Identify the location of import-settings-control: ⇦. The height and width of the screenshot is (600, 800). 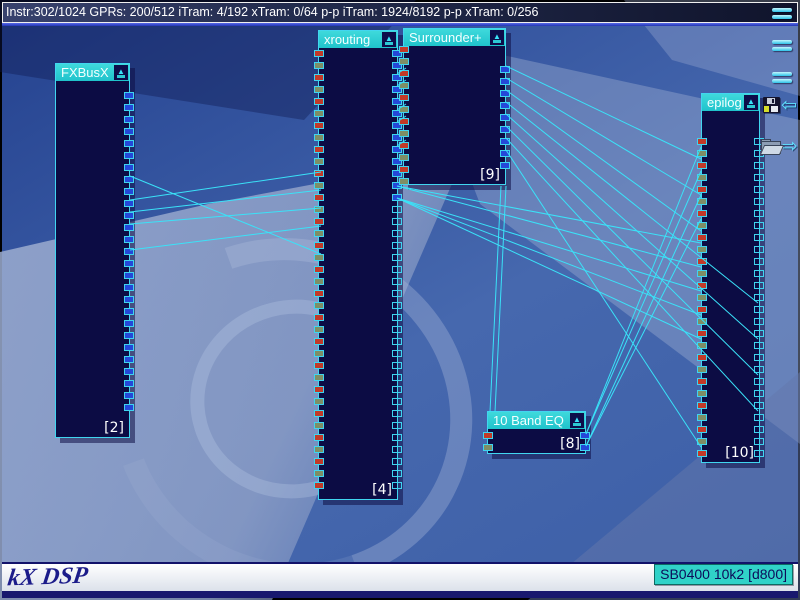
(780, 105).